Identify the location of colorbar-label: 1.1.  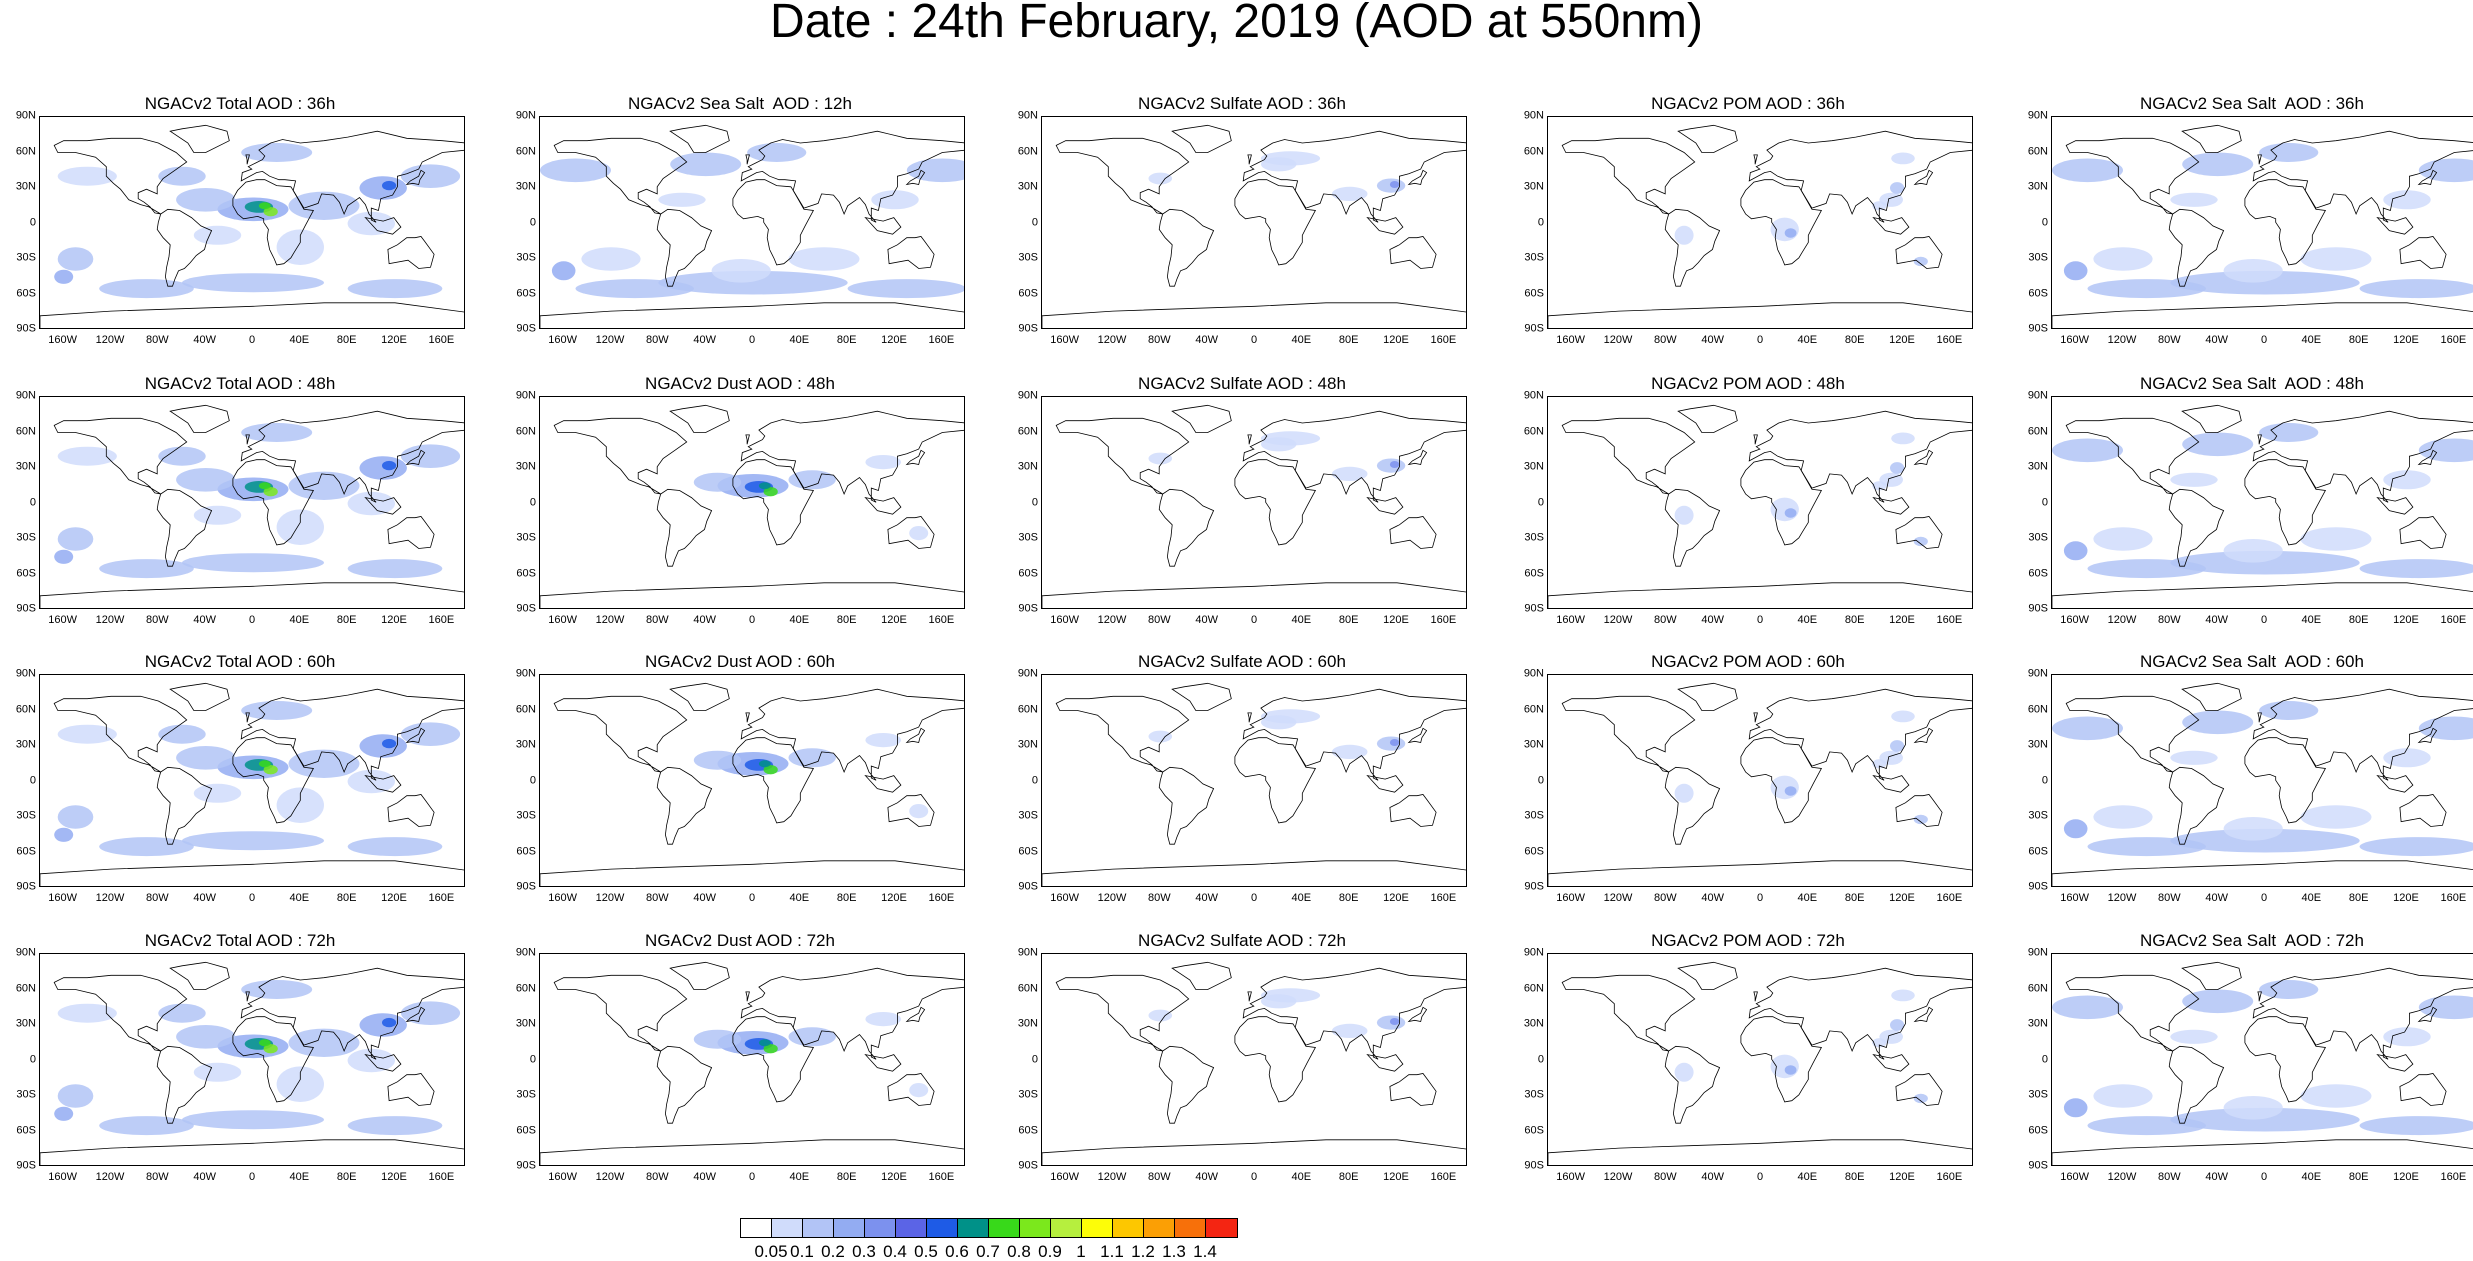
(1112, 1251).